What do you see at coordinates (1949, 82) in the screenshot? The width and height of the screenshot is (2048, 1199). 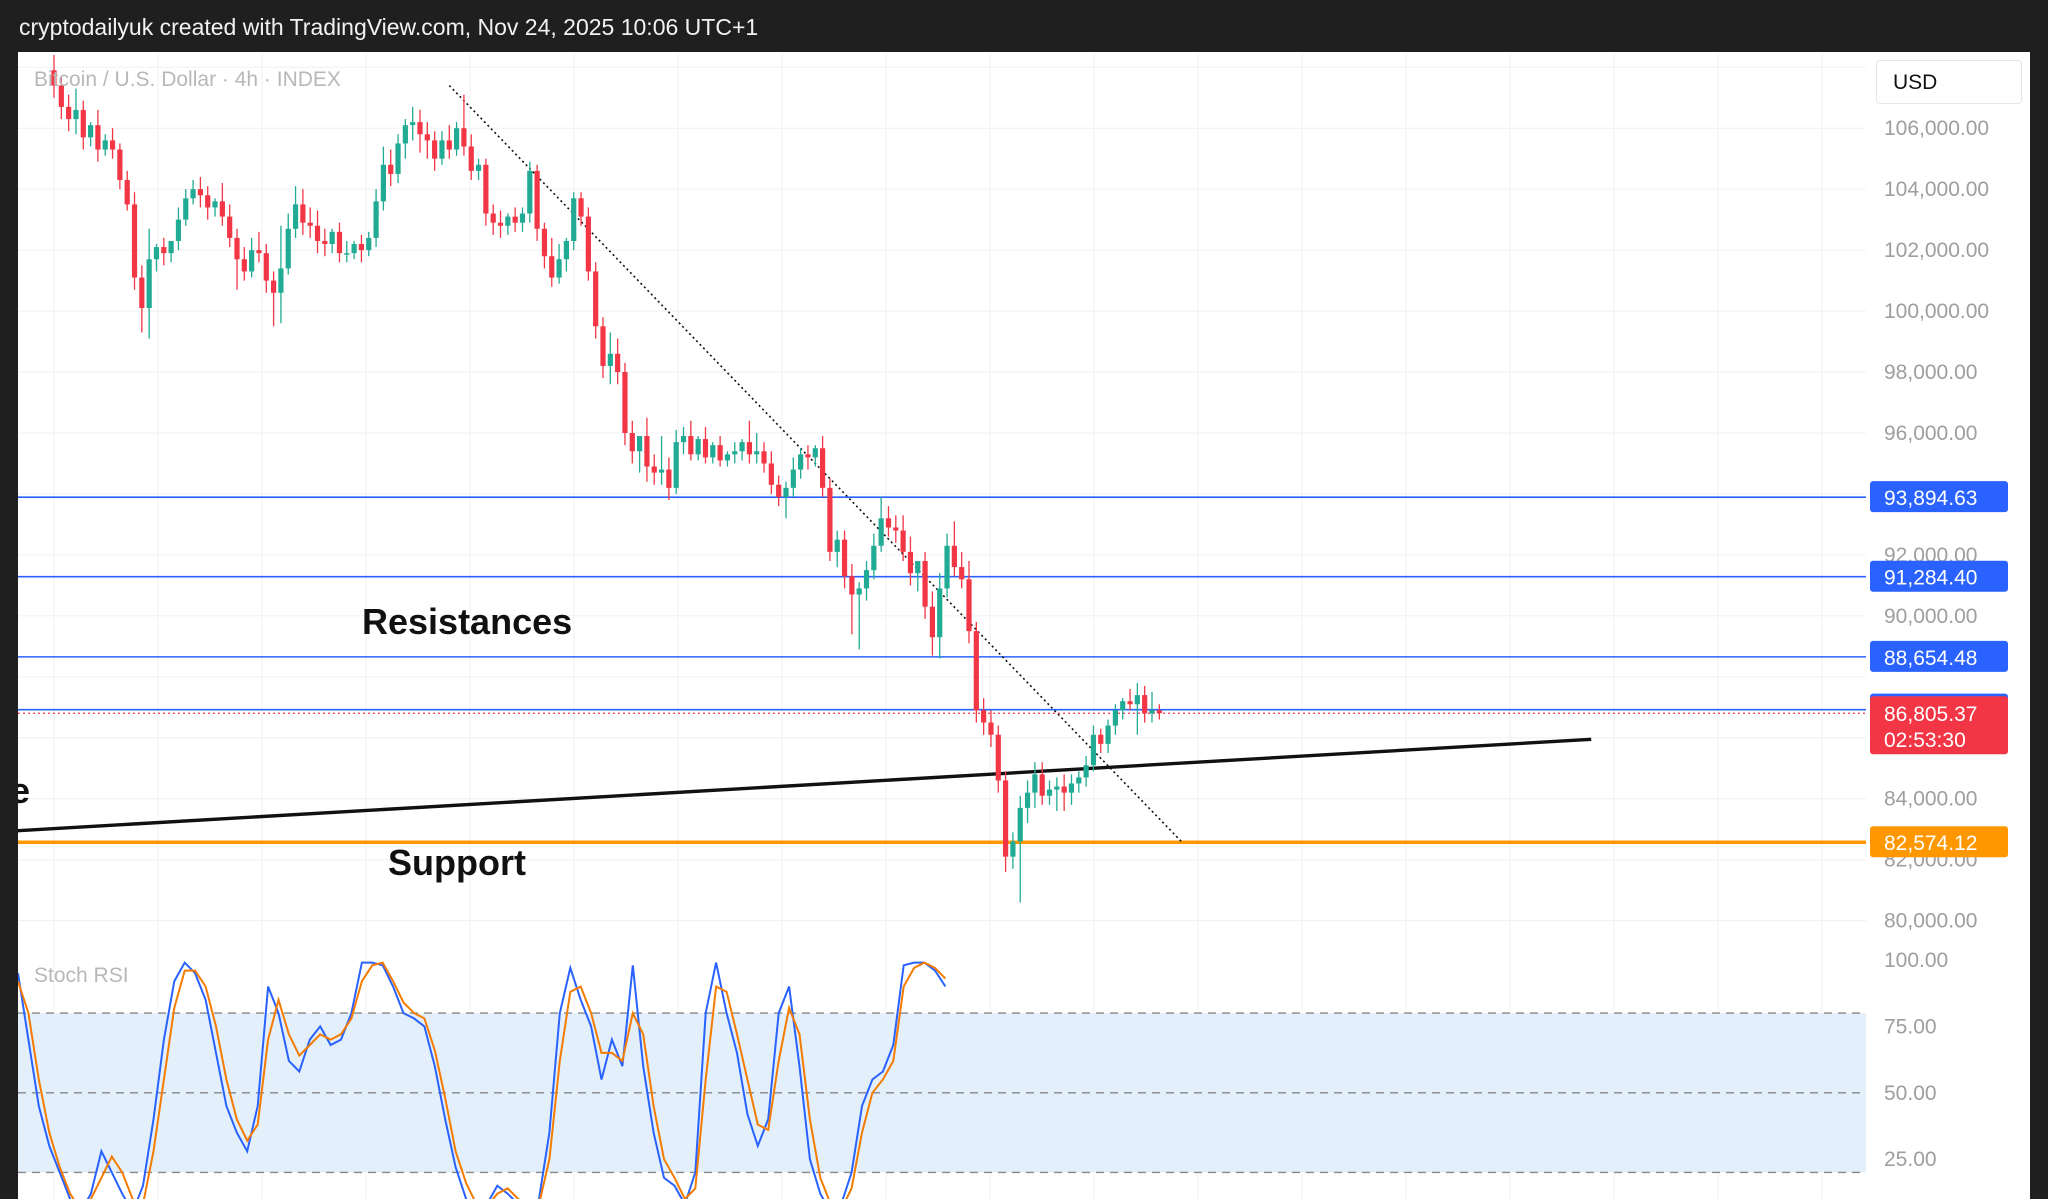 I see `currency-button: USD` at bounding box center [1949, 82].